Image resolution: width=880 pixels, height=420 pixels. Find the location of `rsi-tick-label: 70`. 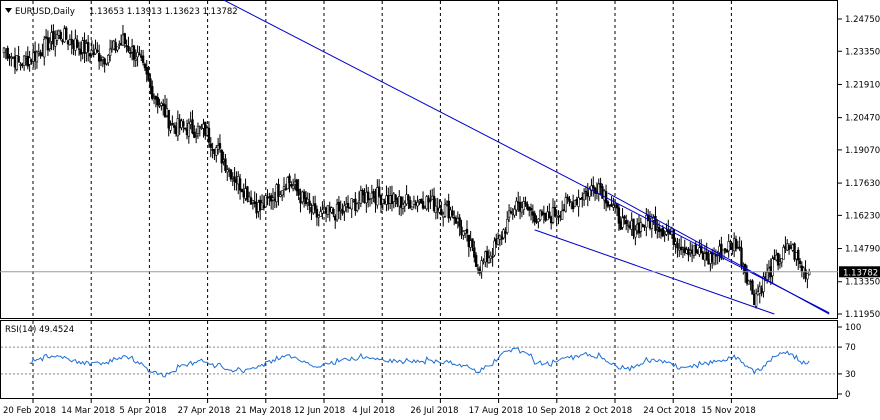

rsi-tick-label: 70 is located at coordinates (850, 348).